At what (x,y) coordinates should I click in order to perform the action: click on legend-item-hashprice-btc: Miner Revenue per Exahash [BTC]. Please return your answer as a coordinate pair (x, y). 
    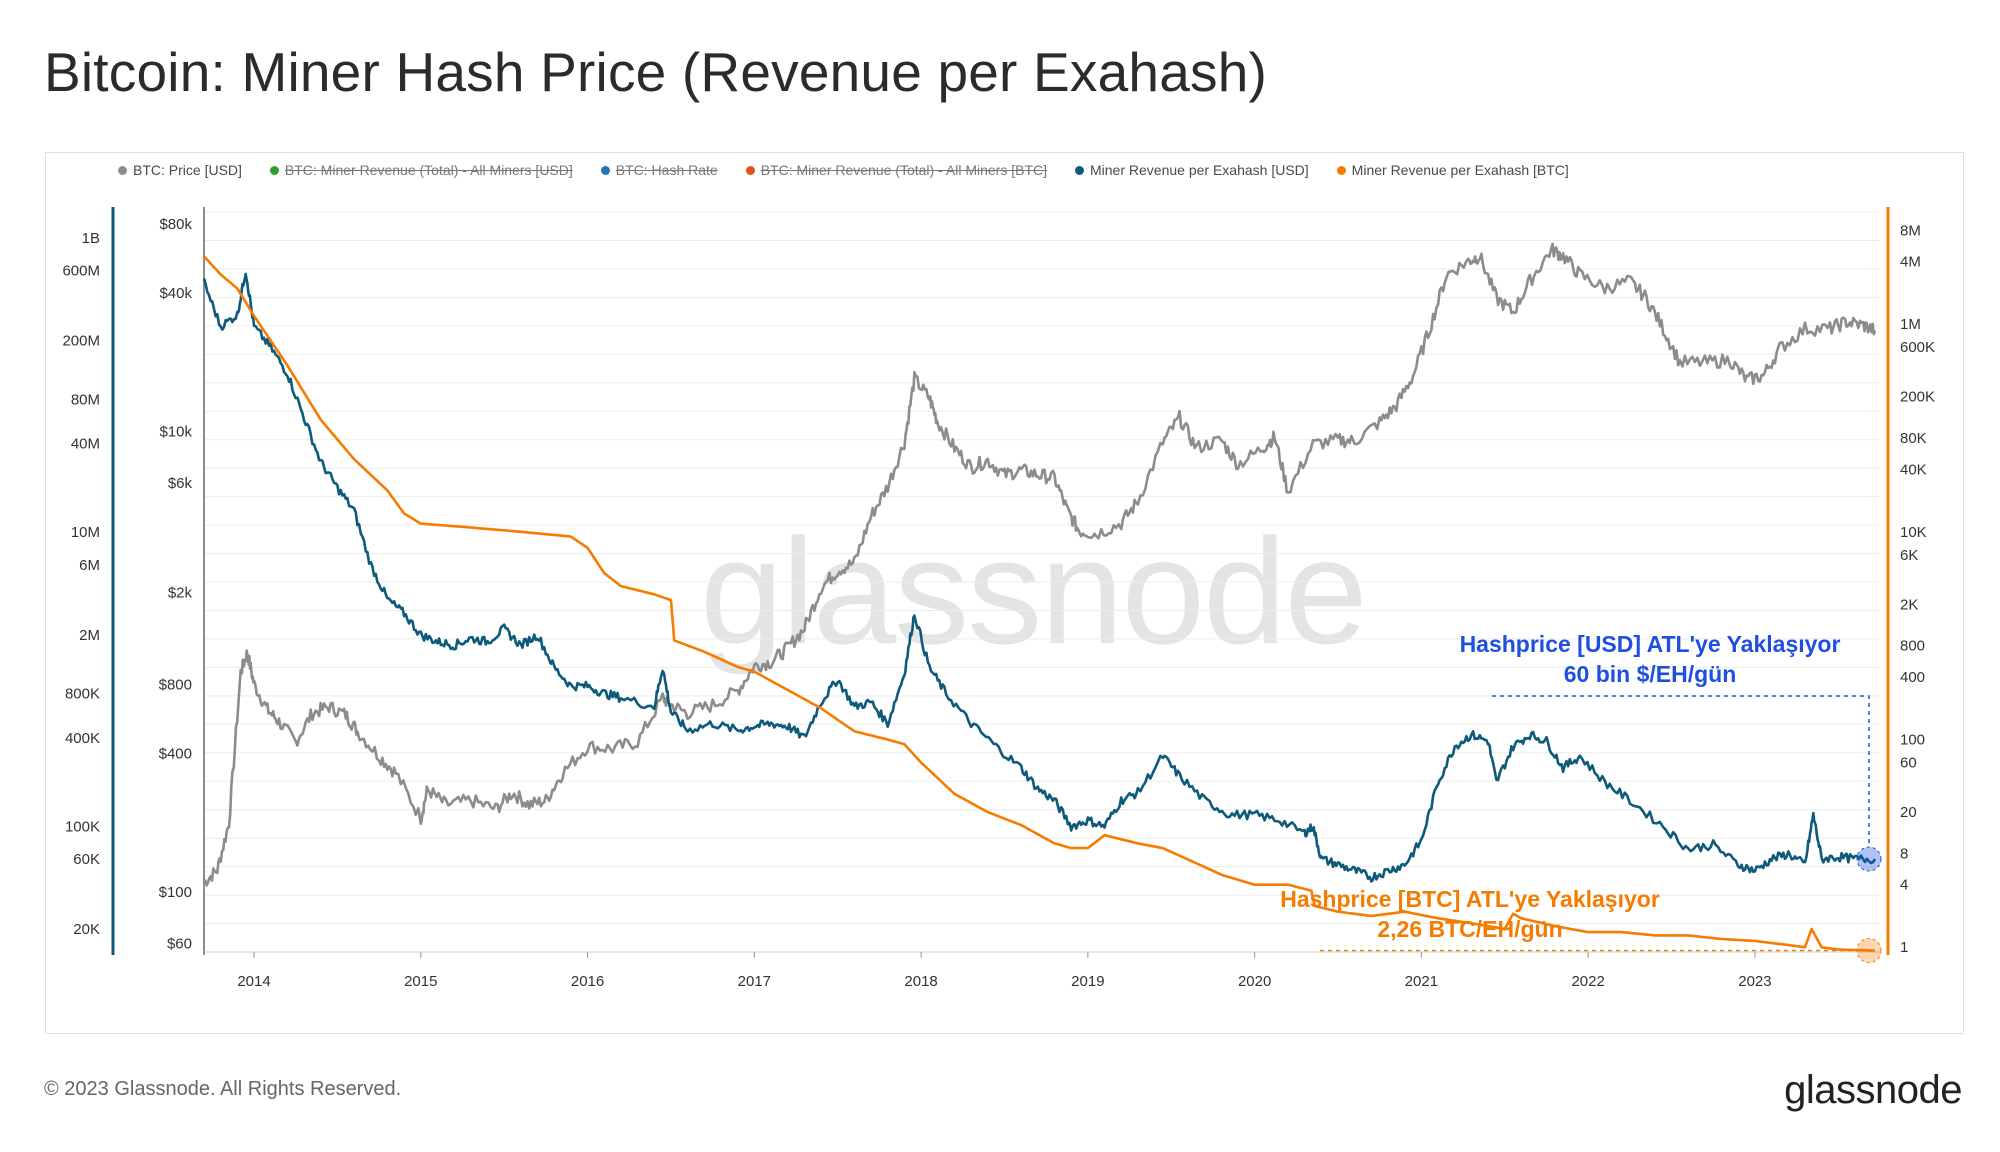
    Looking at the image, I should click on (1452, 170).